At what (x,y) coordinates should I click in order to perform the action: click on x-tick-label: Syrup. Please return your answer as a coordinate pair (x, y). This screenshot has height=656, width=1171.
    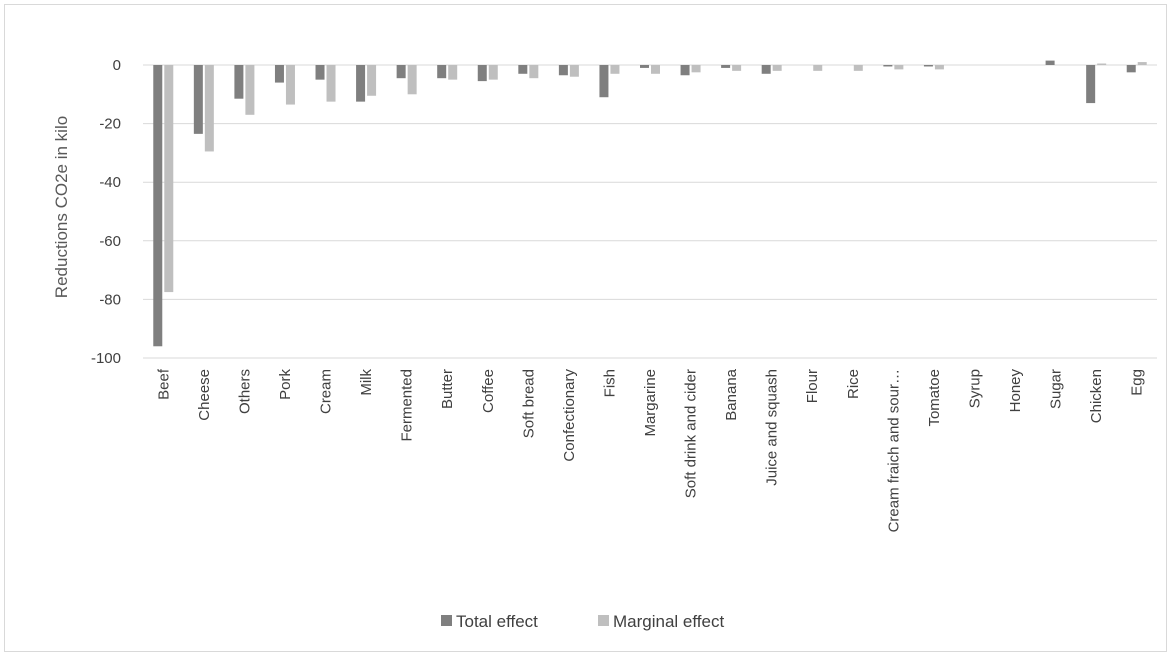
    Looking at the image, I should click on (974, 388).